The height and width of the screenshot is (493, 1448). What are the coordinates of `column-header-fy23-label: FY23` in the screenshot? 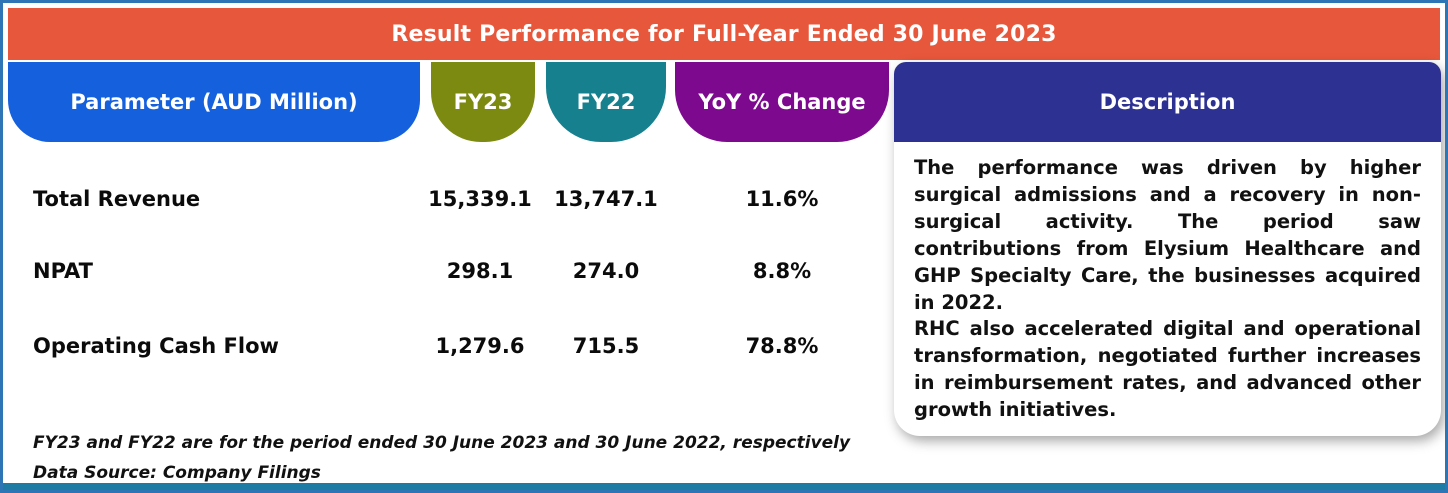 It's located at (483, 102).